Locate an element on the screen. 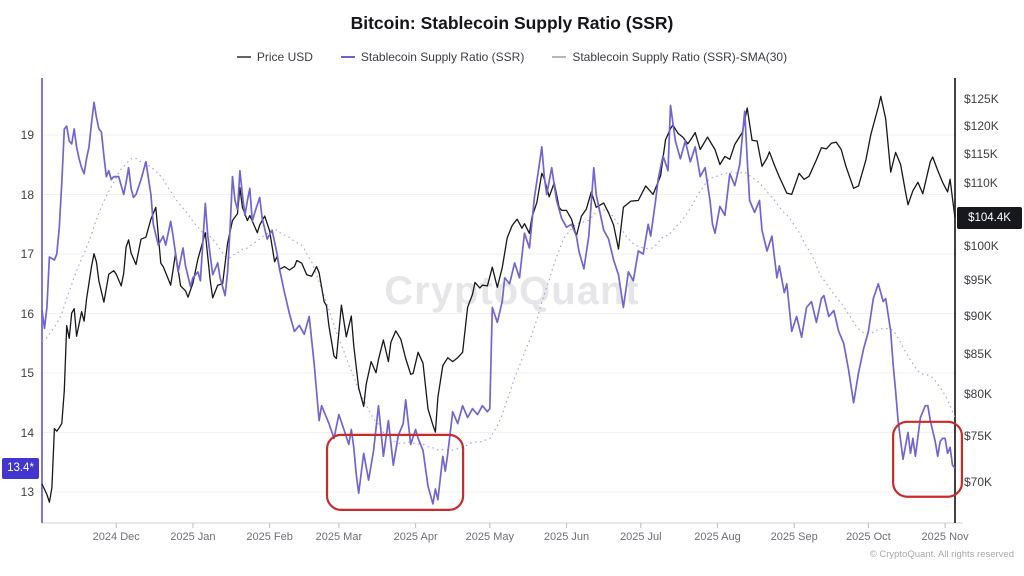 The image size is (1024, 576). x-axis-month-label: 2025 Sep is located at coordinates (794, 537).